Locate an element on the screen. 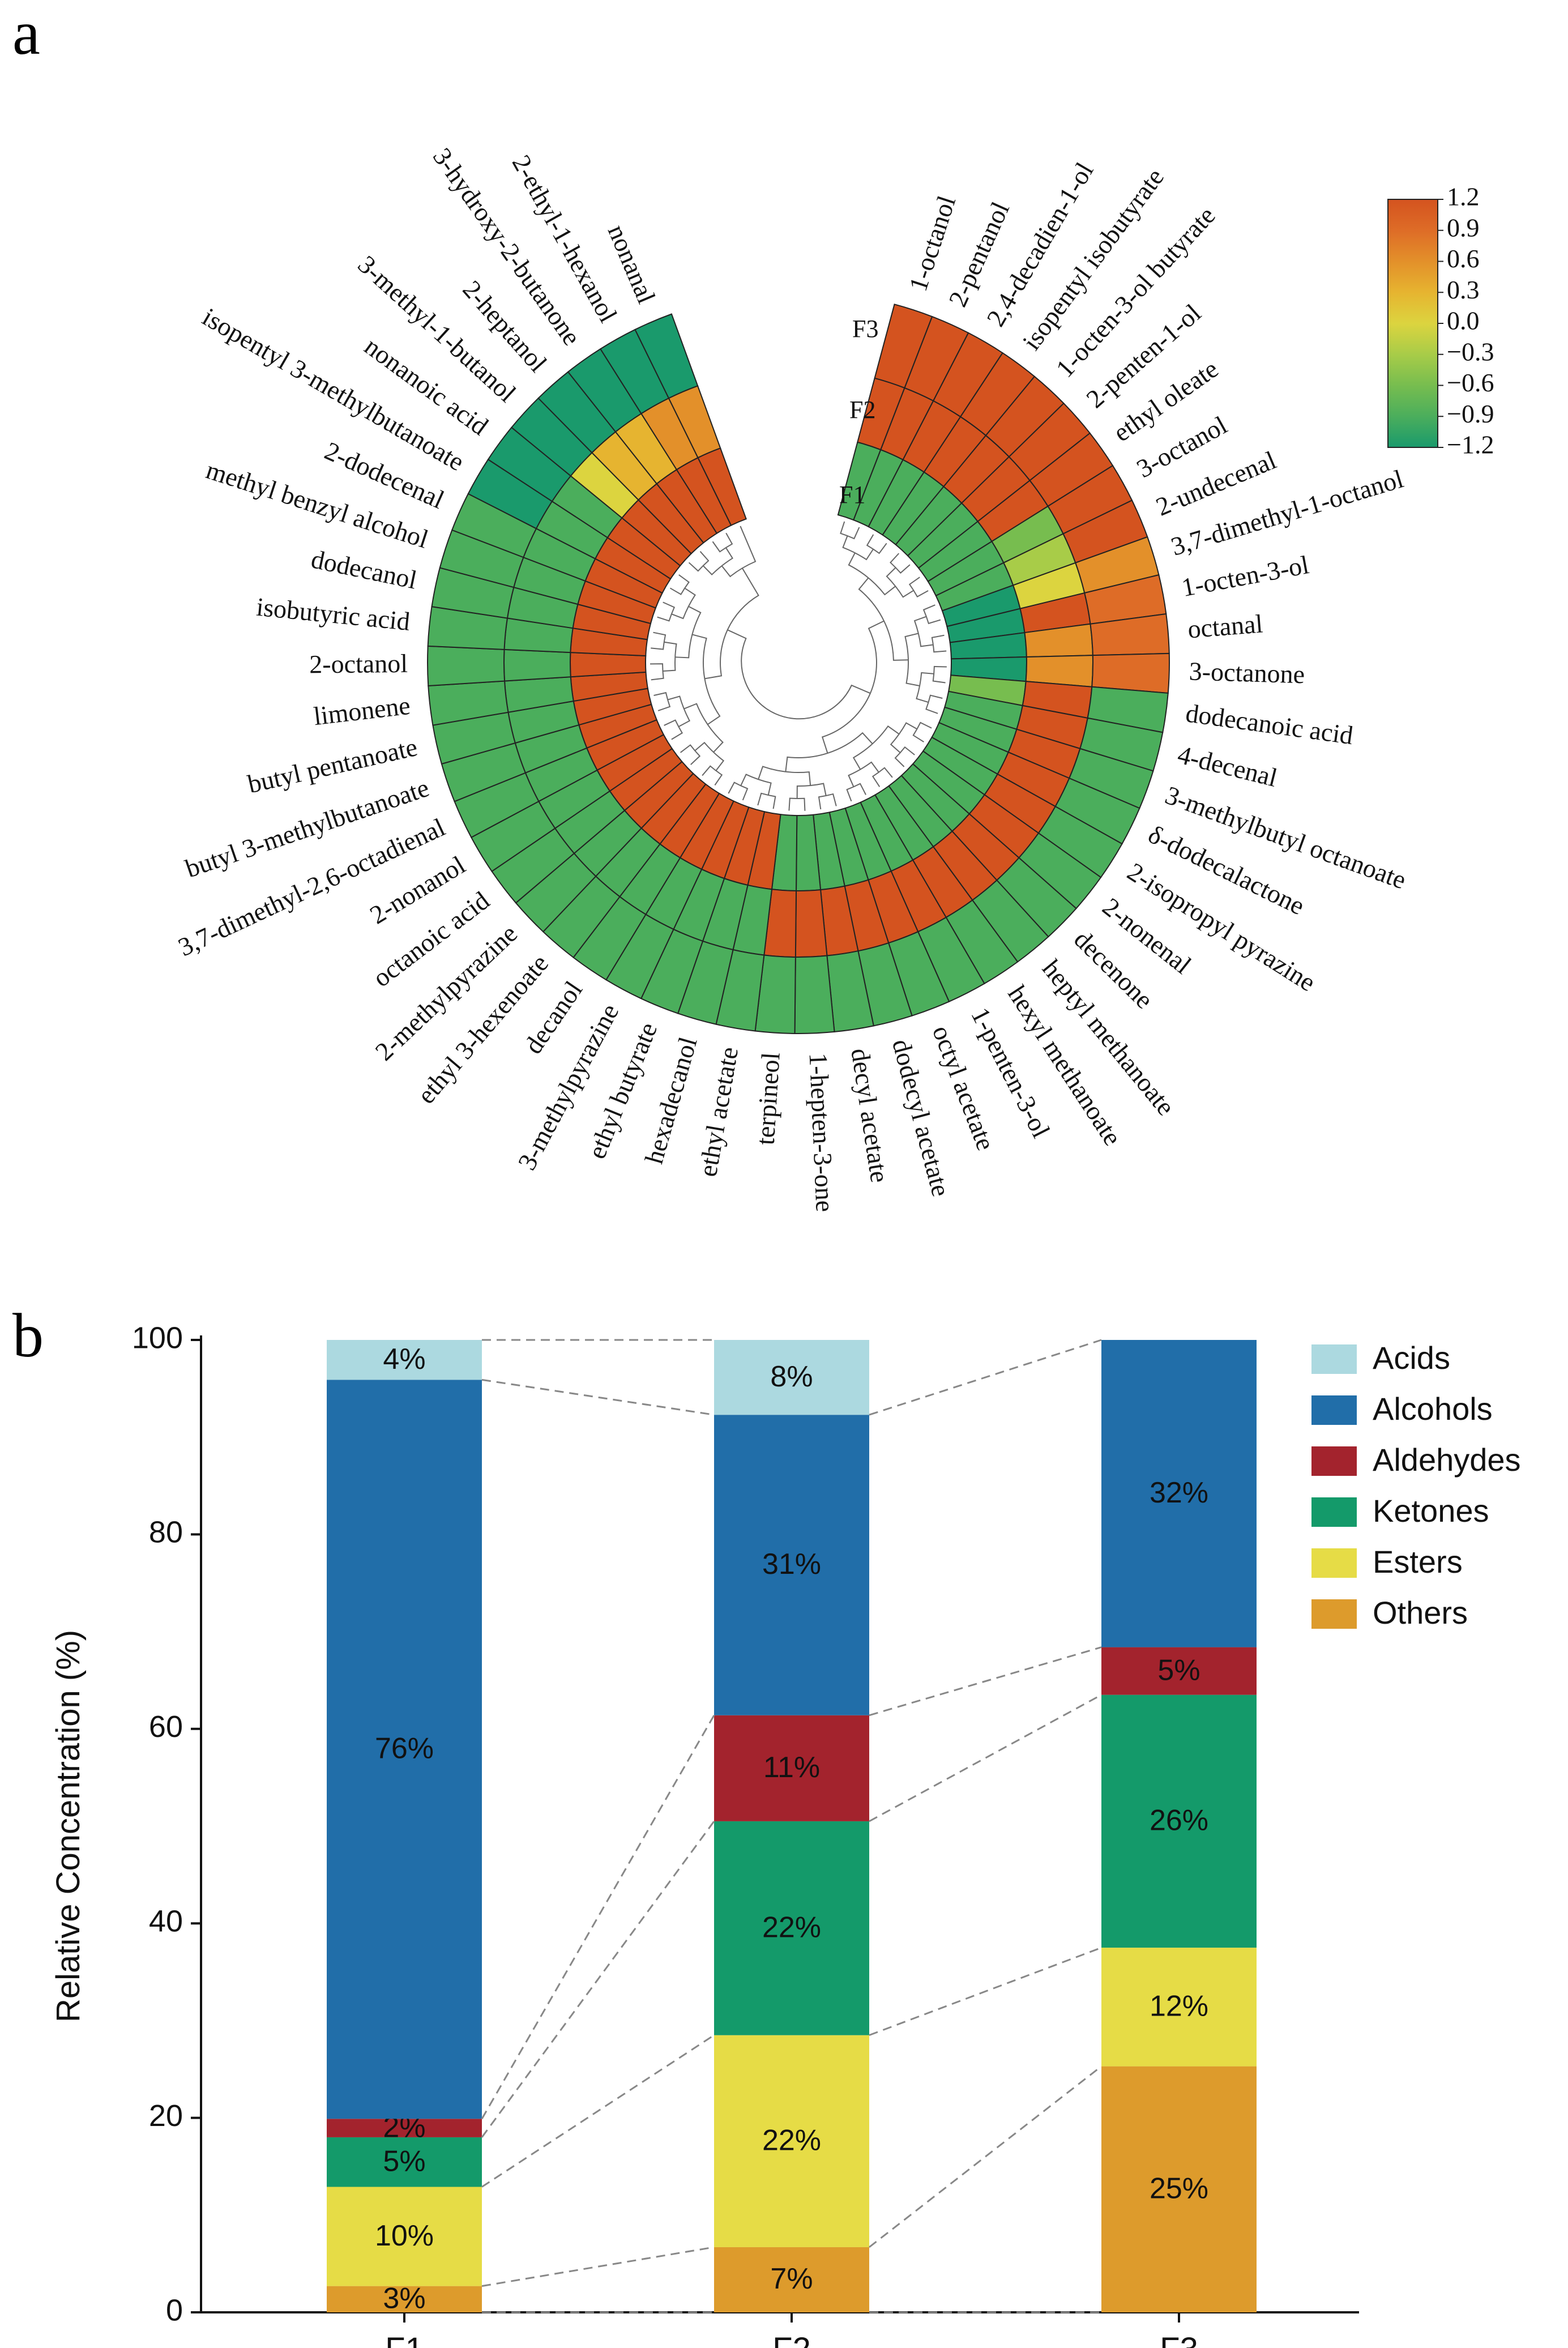 The width and height of the screenshot is (1568, 2348). colorbar-tick-label: −1.2 is located at coordinates (1470, 444).